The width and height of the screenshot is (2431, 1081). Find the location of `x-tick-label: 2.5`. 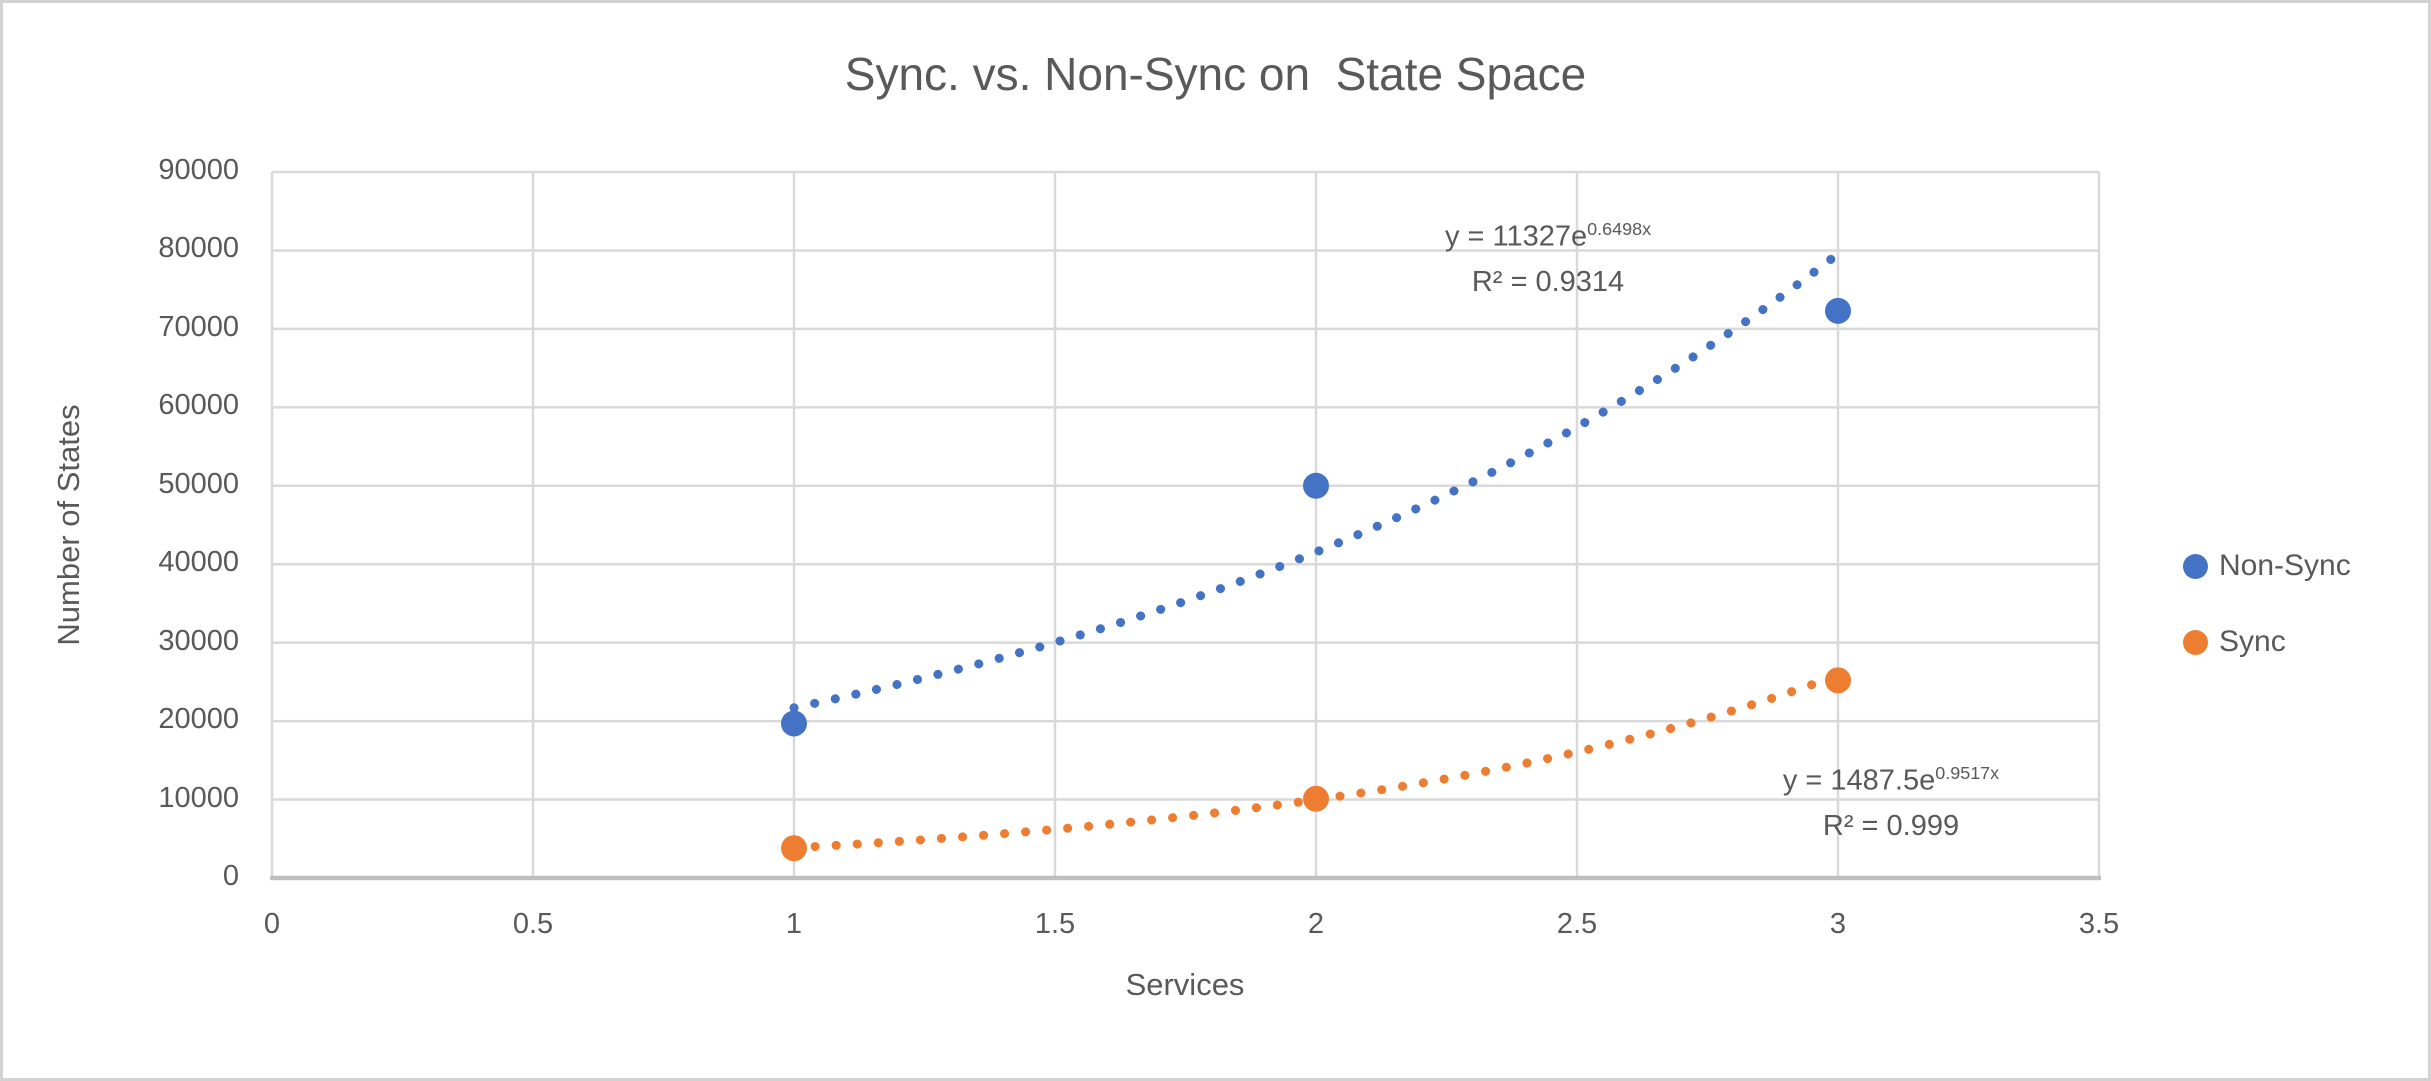

x-tick-label: 2.5 is located at coordinates (1577, 924).